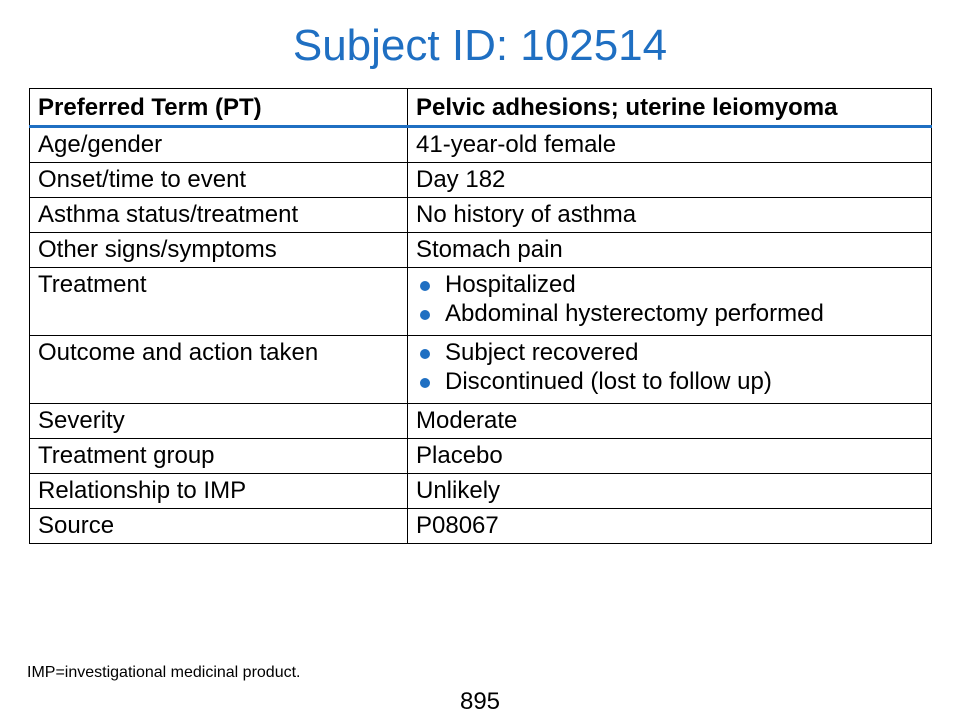  I want to click on row-label: Age/gender, so click(218, 144).